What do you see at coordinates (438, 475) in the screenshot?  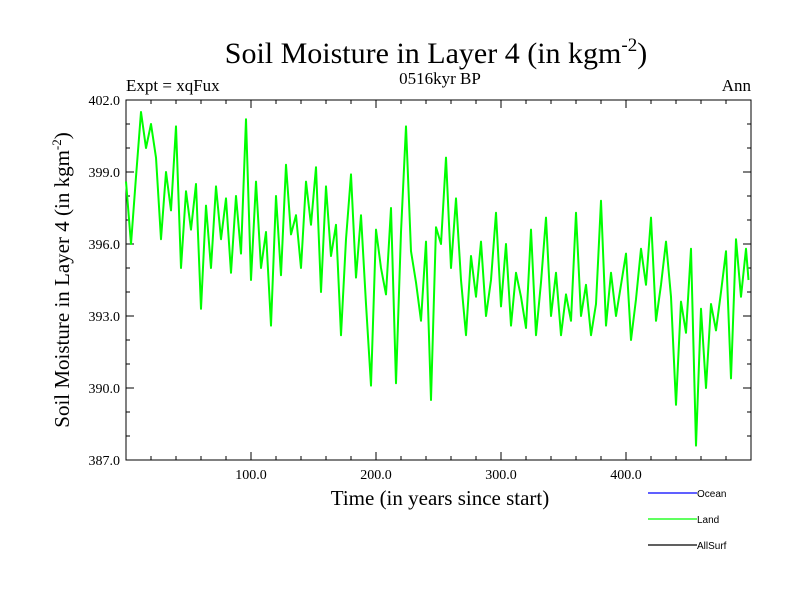 I see `x-tick-labels: 100.0 200.0 300.0 400.0` at bounding box center [438, 475].